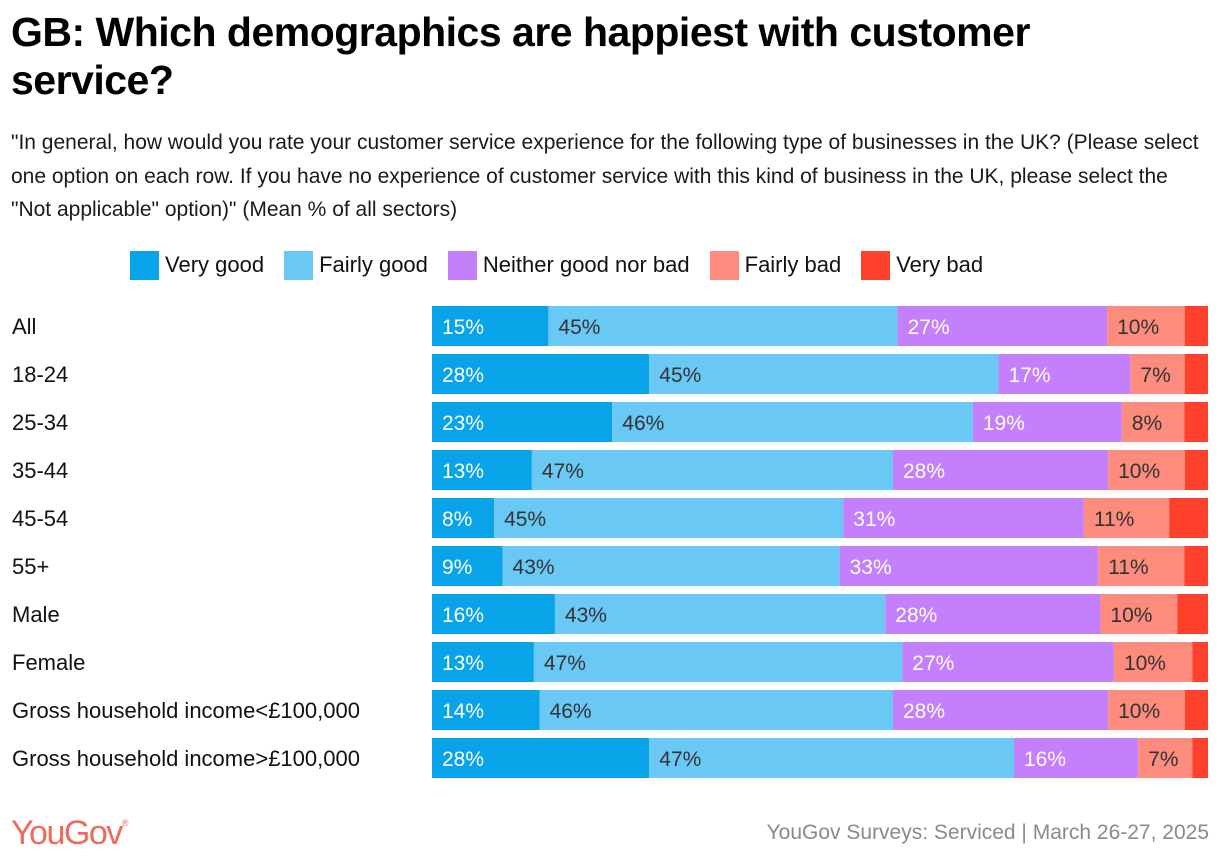  What do you see at coordinates (940, 264) in the screenshot?
I see `legend-label: Very bad` at bounding box center [940, 264].